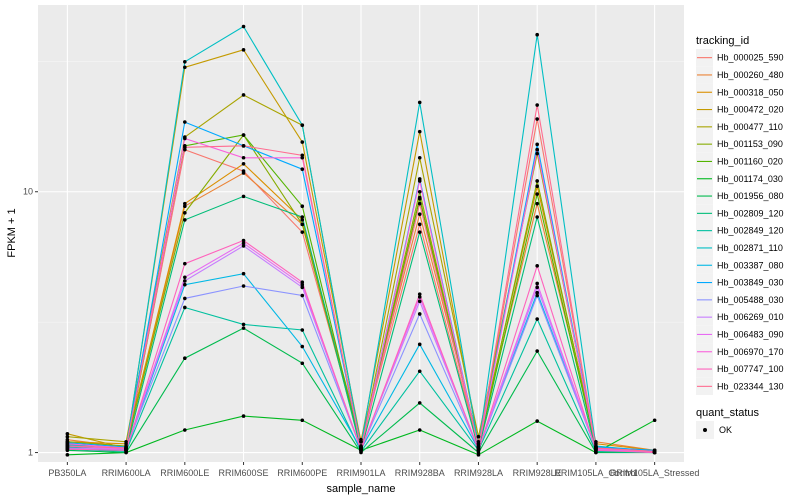  I want to click on x-tick-label: RRIM928LE, so click(537, 473).